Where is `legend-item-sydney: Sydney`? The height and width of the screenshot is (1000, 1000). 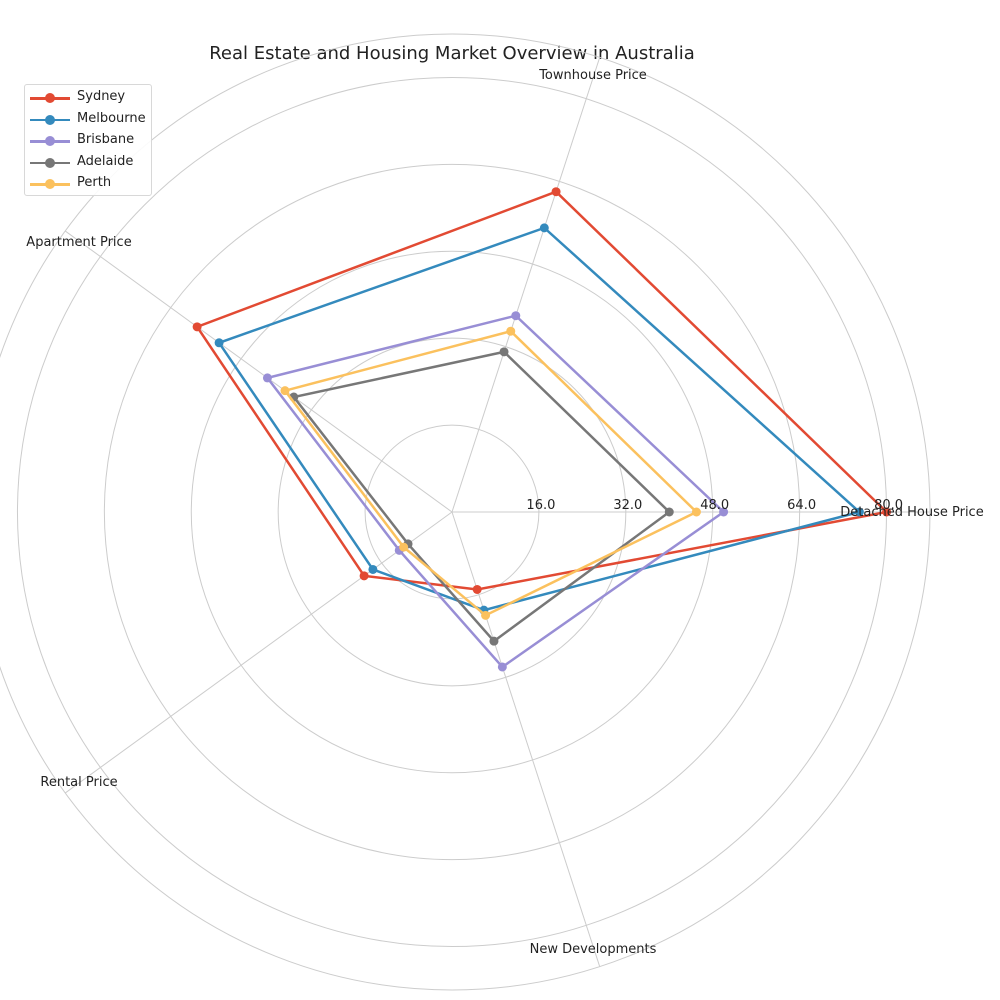
legend-item-sydney: Sydney is located at coordinates (88, 97).